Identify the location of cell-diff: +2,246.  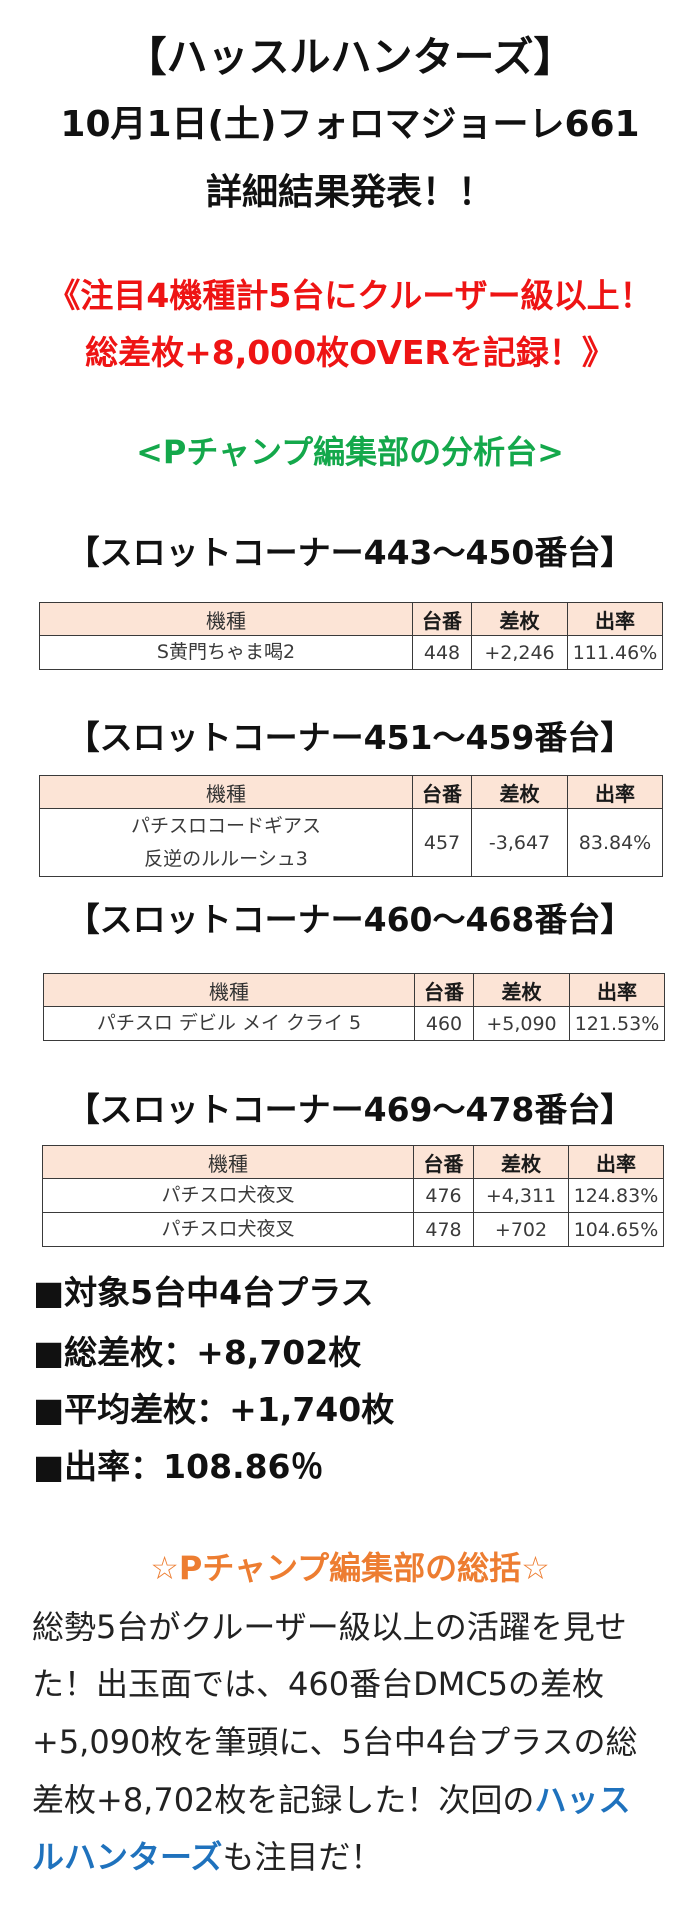
(519, 652).